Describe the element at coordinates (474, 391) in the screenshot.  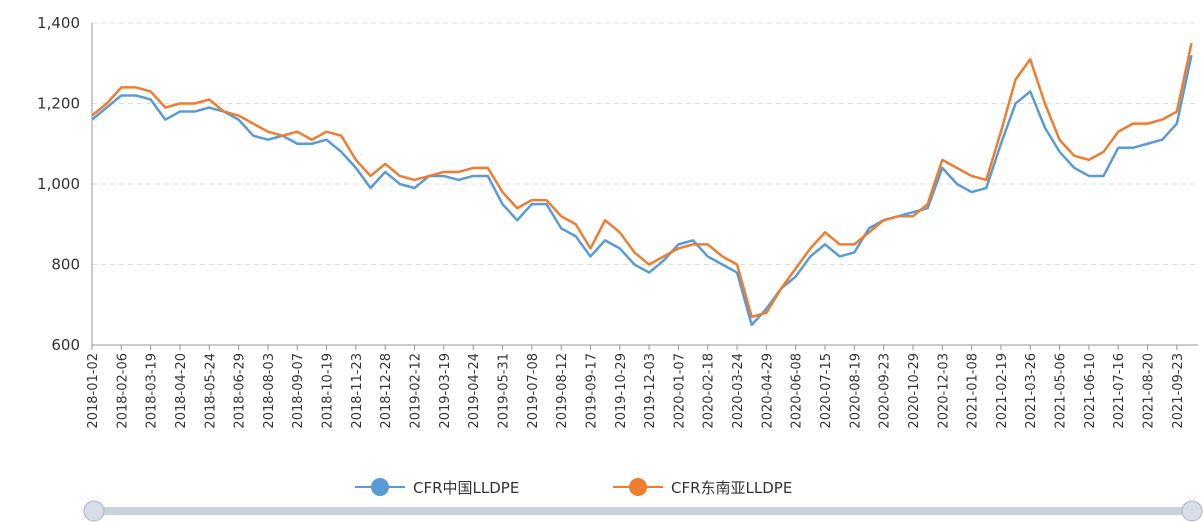
I see `x-tick-label: 2019-04-24` at that location.